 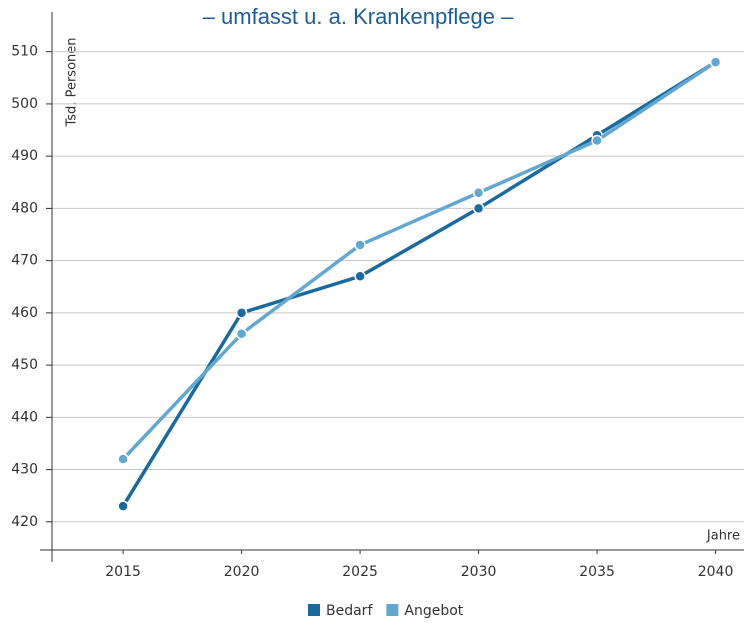 I want to click on x-tick-label: 2035, so click(x=597, y=572).